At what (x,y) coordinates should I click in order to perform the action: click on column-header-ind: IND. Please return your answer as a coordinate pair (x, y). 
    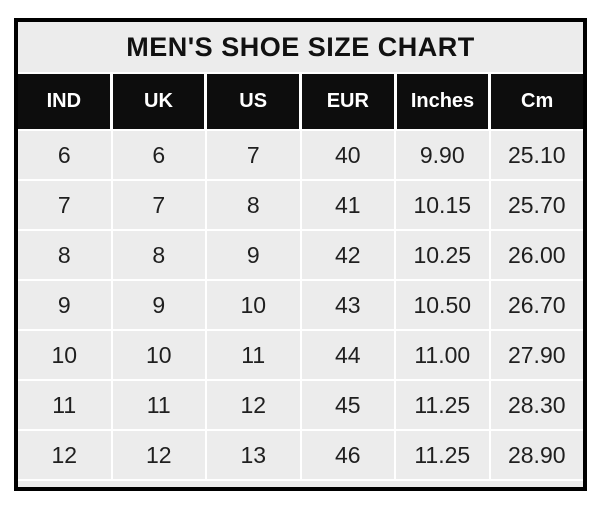
    Looking at the image, I should click on (64, 101).